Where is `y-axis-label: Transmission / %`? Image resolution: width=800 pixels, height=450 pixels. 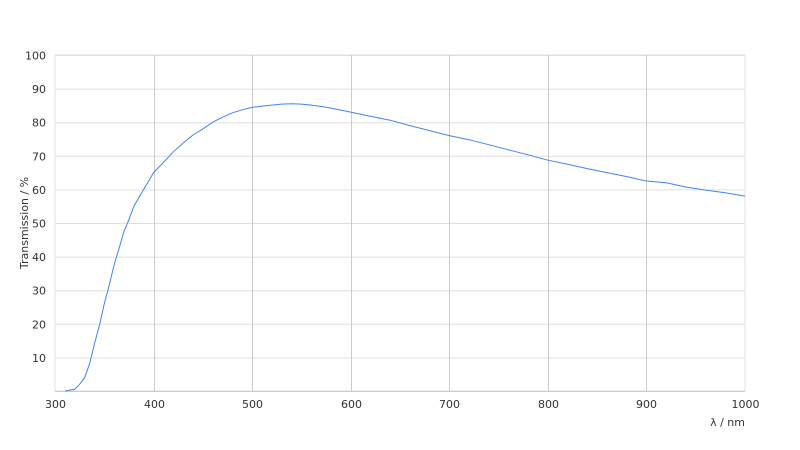
y-axis-label: Transmission / % is located at coordinates (24, 223).